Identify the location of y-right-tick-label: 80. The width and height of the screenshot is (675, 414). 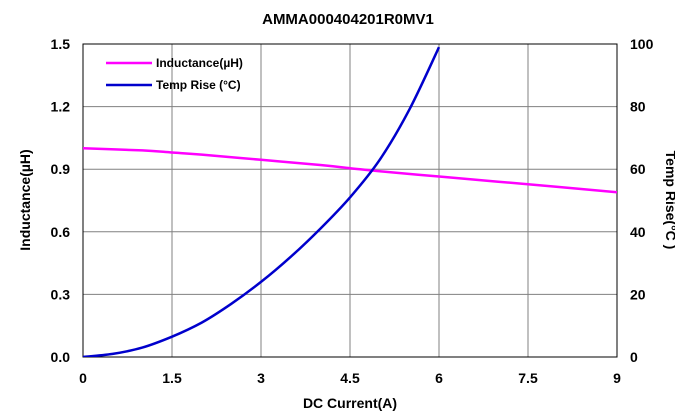
(638, 107).